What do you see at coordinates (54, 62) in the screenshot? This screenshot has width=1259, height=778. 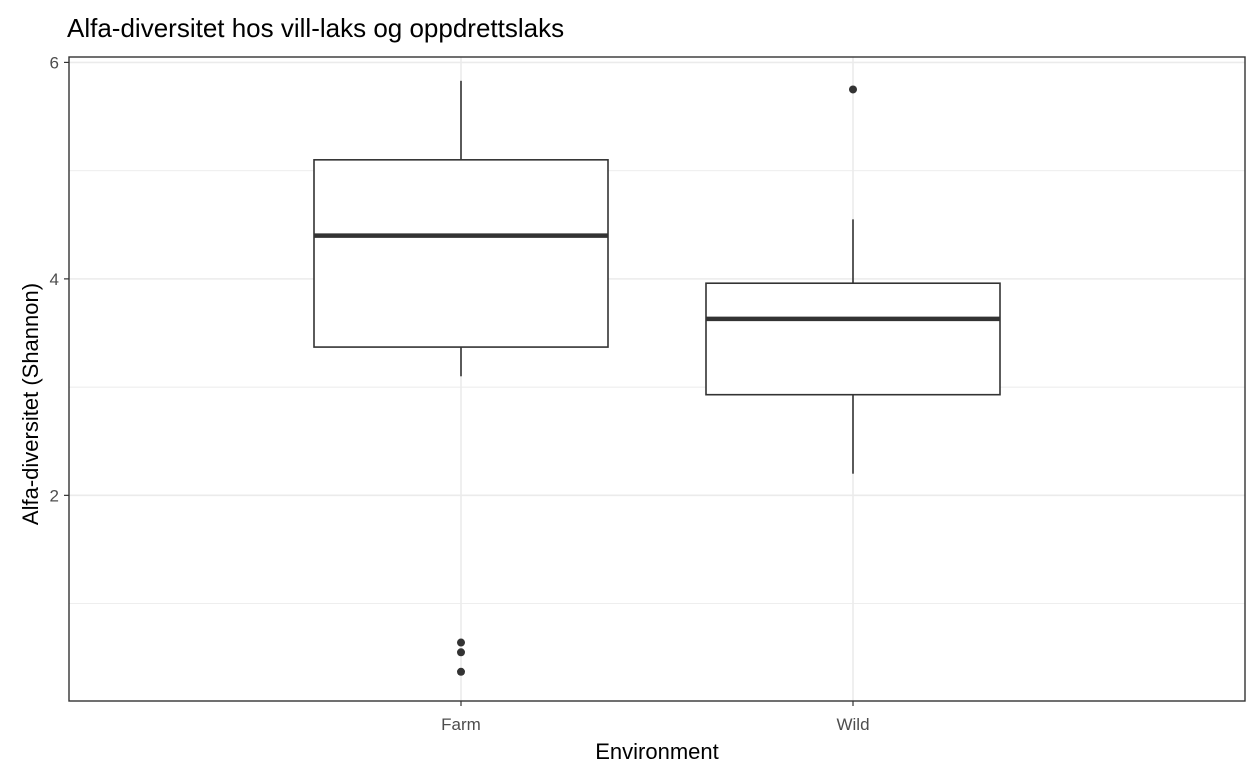 I see `y-tick-label: 6` at bounding box center [54, 62].